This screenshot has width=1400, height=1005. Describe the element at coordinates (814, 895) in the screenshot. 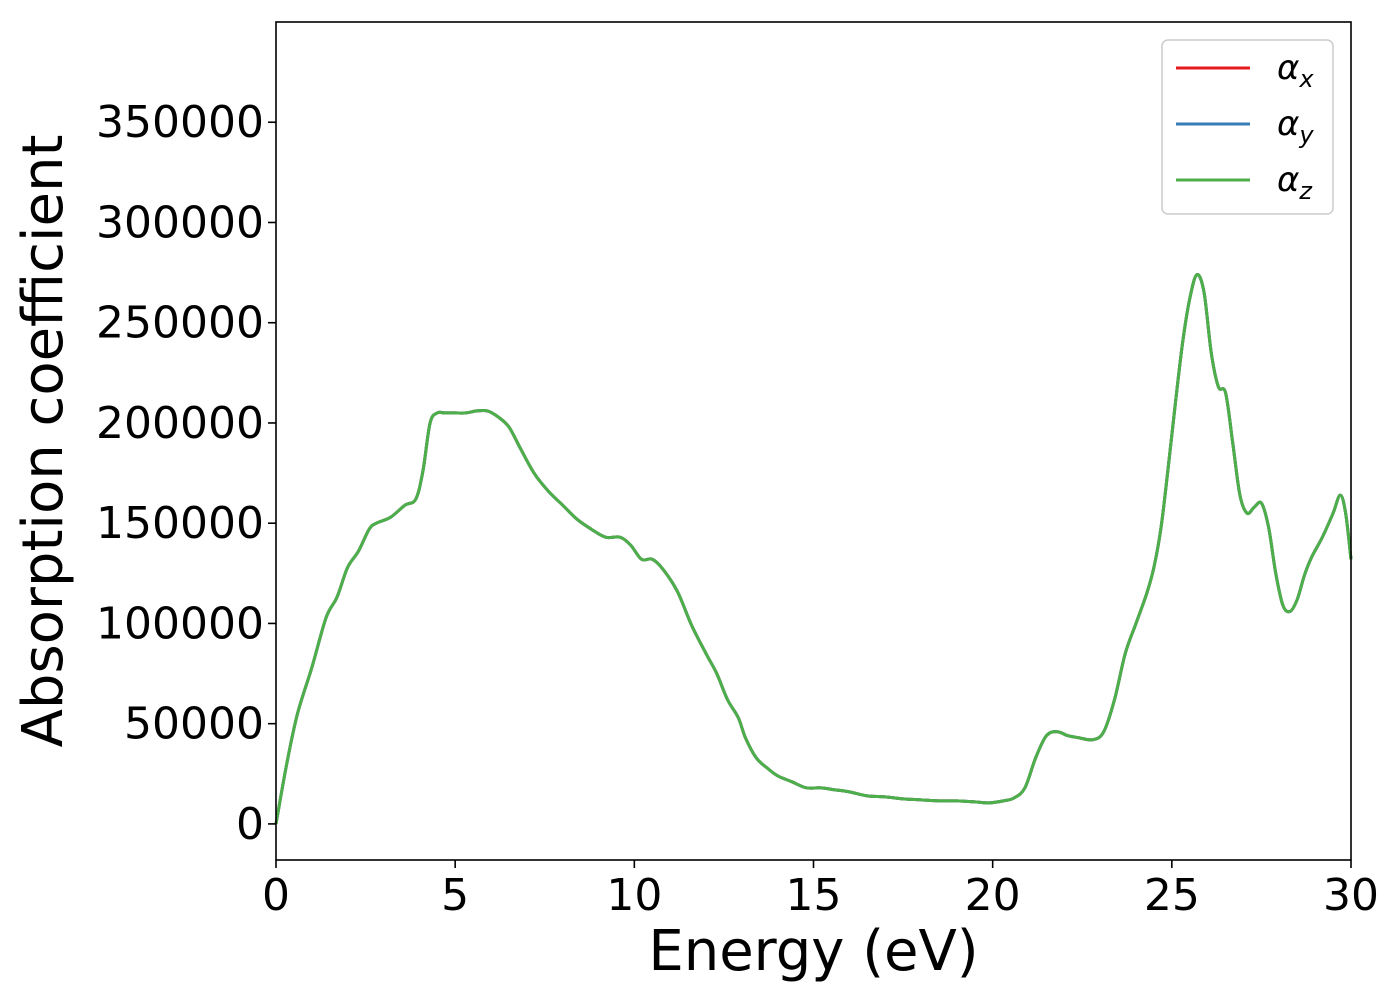

I see `x-tick-label: 15` at that location.